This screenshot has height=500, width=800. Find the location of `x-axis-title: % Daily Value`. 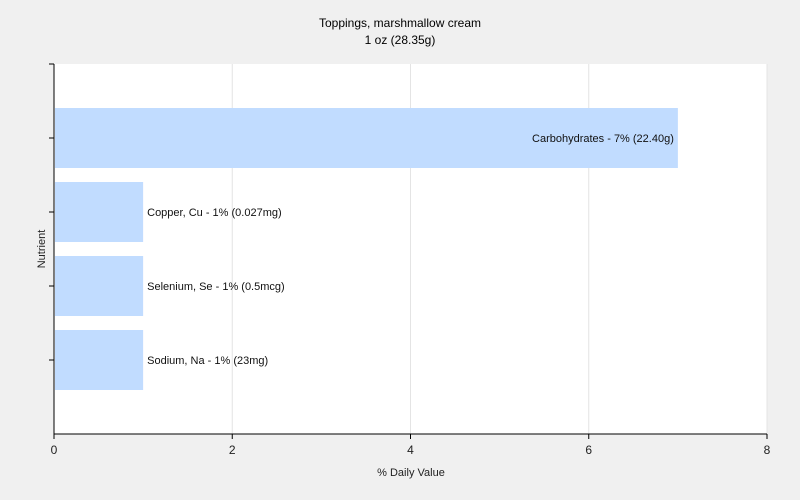

x-axis-title: % Daily Value is located at coordinates (411, 473).